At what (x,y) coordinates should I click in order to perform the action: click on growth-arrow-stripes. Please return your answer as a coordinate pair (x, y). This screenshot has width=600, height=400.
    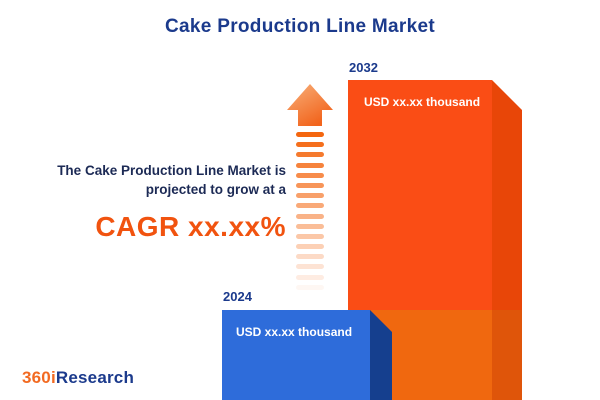
    Looking at the image, I should click on (310, 211).